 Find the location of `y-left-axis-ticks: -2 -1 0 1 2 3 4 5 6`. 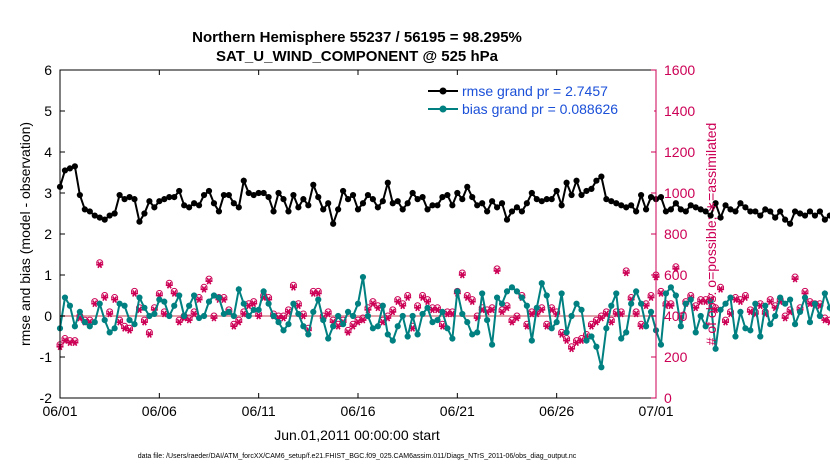

y-left-axis-ticks: -2 -1 0 1 2 3 4 5 6 is located at coordinates (52, 234).